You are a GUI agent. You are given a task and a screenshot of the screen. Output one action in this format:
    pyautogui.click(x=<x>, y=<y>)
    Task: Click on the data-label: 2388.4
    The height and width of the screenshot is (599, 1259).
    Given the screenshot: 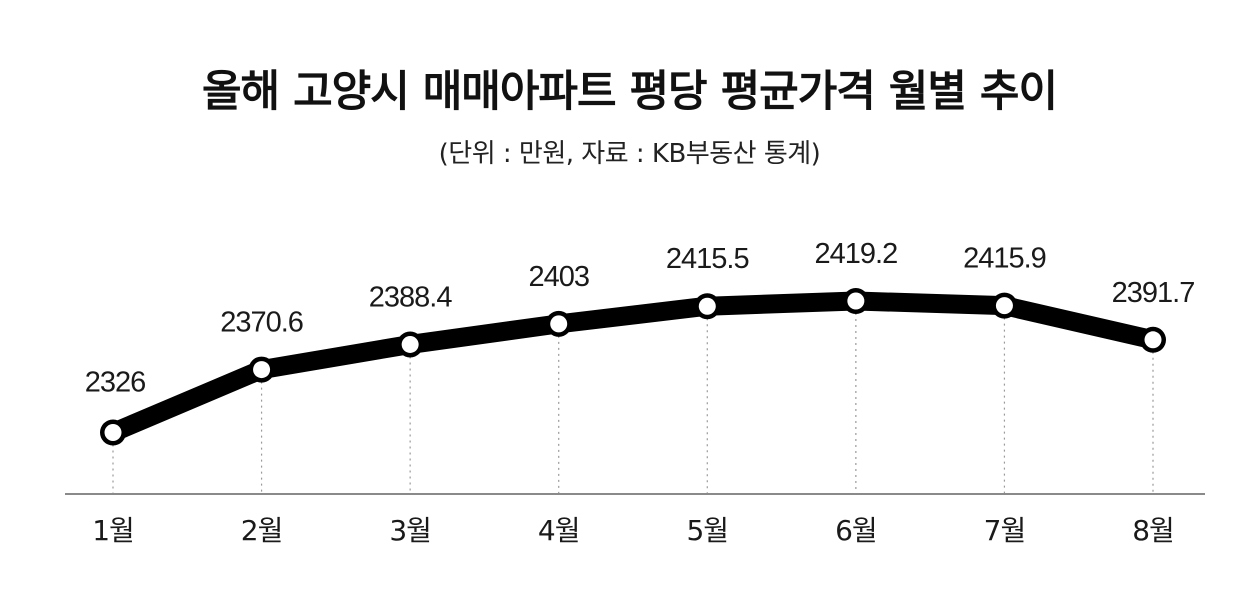 What is the action you would take?
    pyautogui.click(x=411, y=297)
    